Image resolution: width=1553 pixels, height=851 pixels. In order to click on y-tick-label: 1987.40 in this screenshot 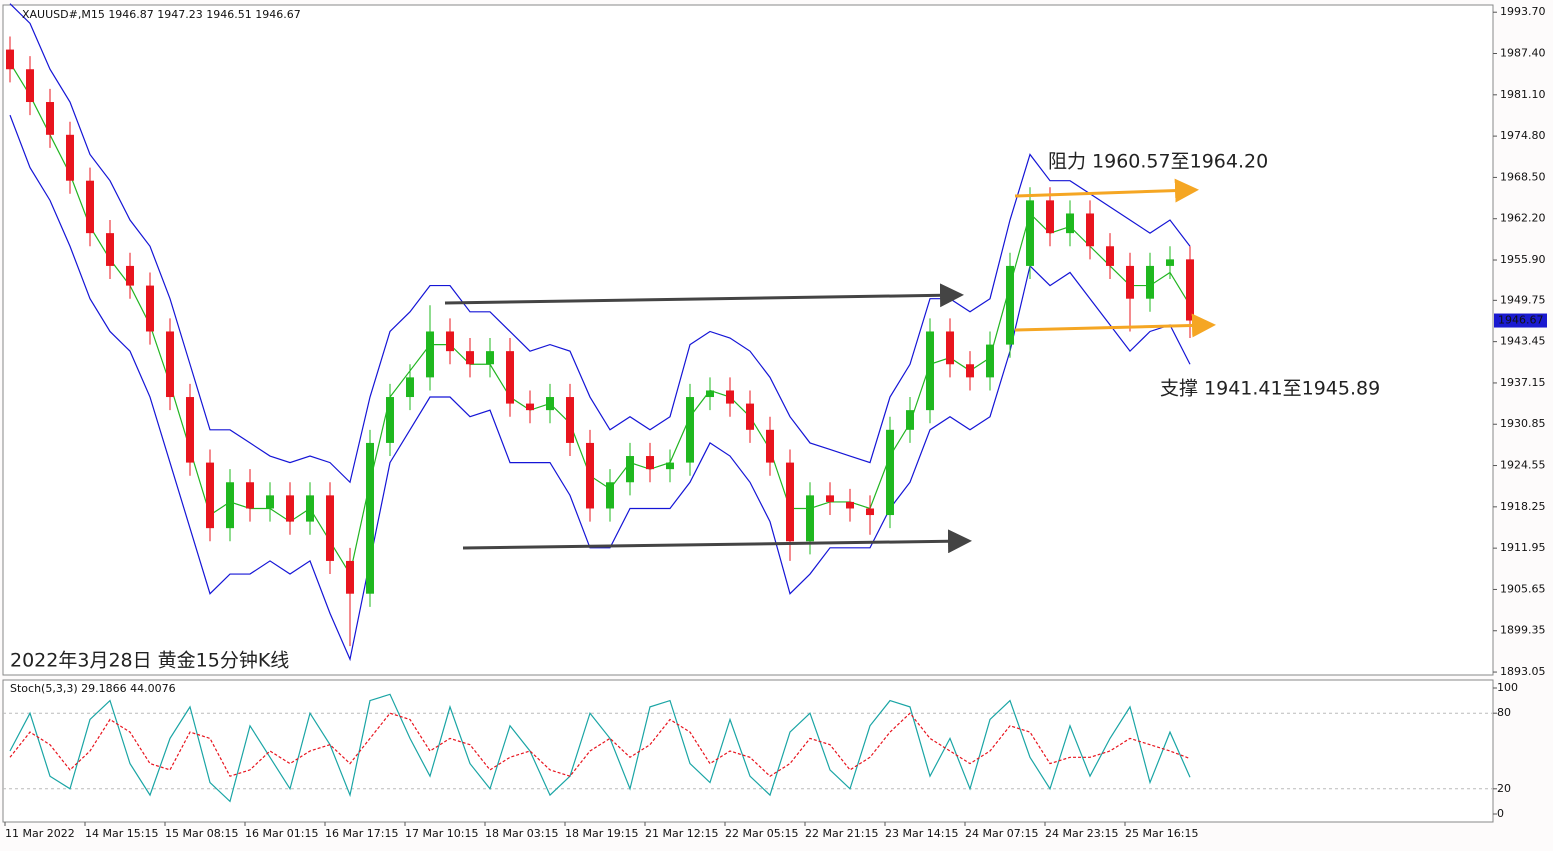, I will do `click(1523, 53)`.